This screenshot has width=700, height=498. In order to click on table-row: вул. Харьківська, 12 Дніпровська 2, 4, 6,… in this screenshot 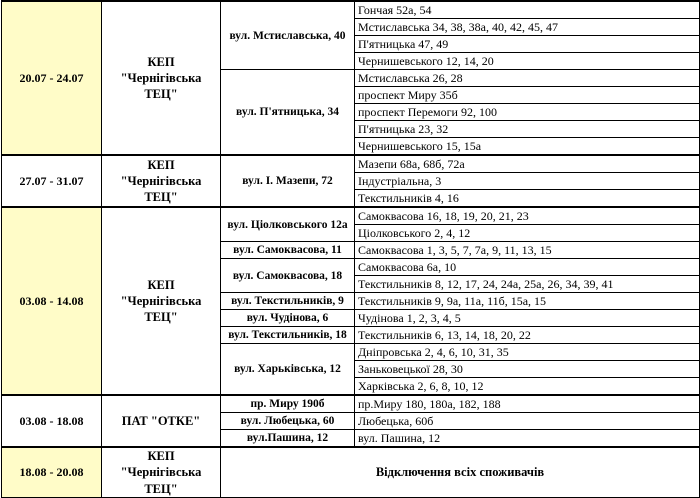, I will do `click(351, 369)`.